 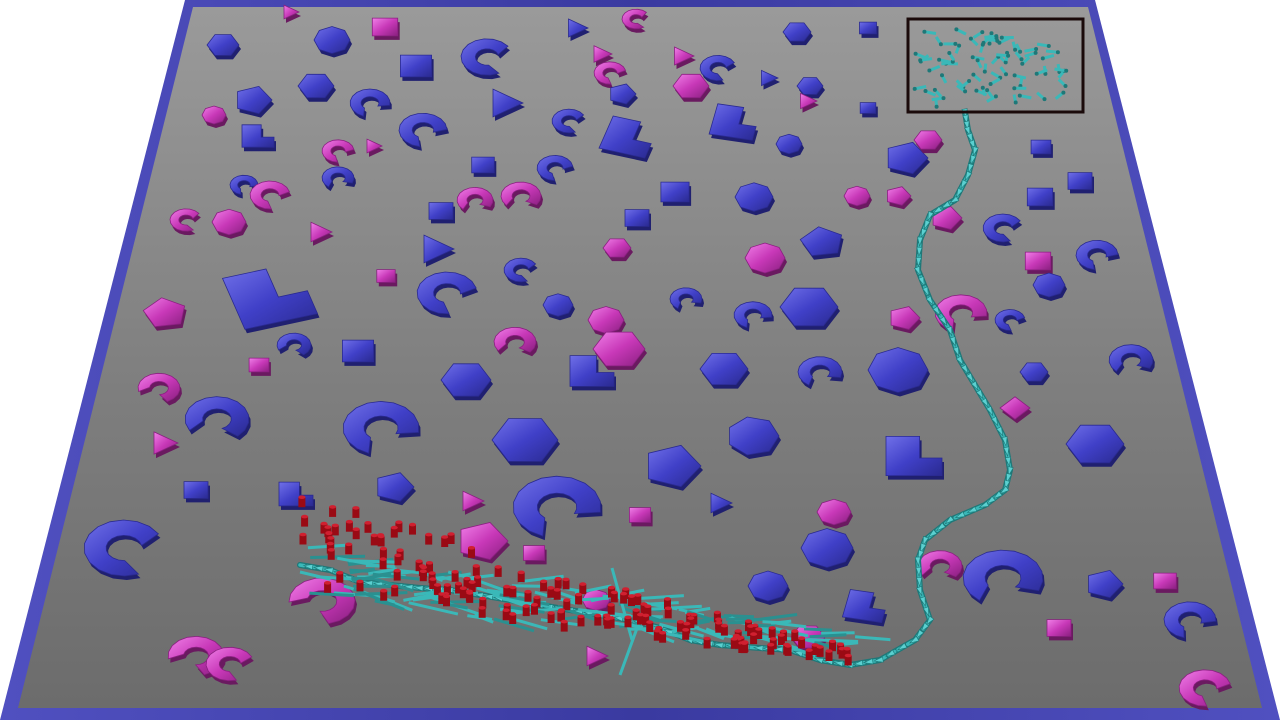 I want to click on agent-markers, so click(x=575, y=580).